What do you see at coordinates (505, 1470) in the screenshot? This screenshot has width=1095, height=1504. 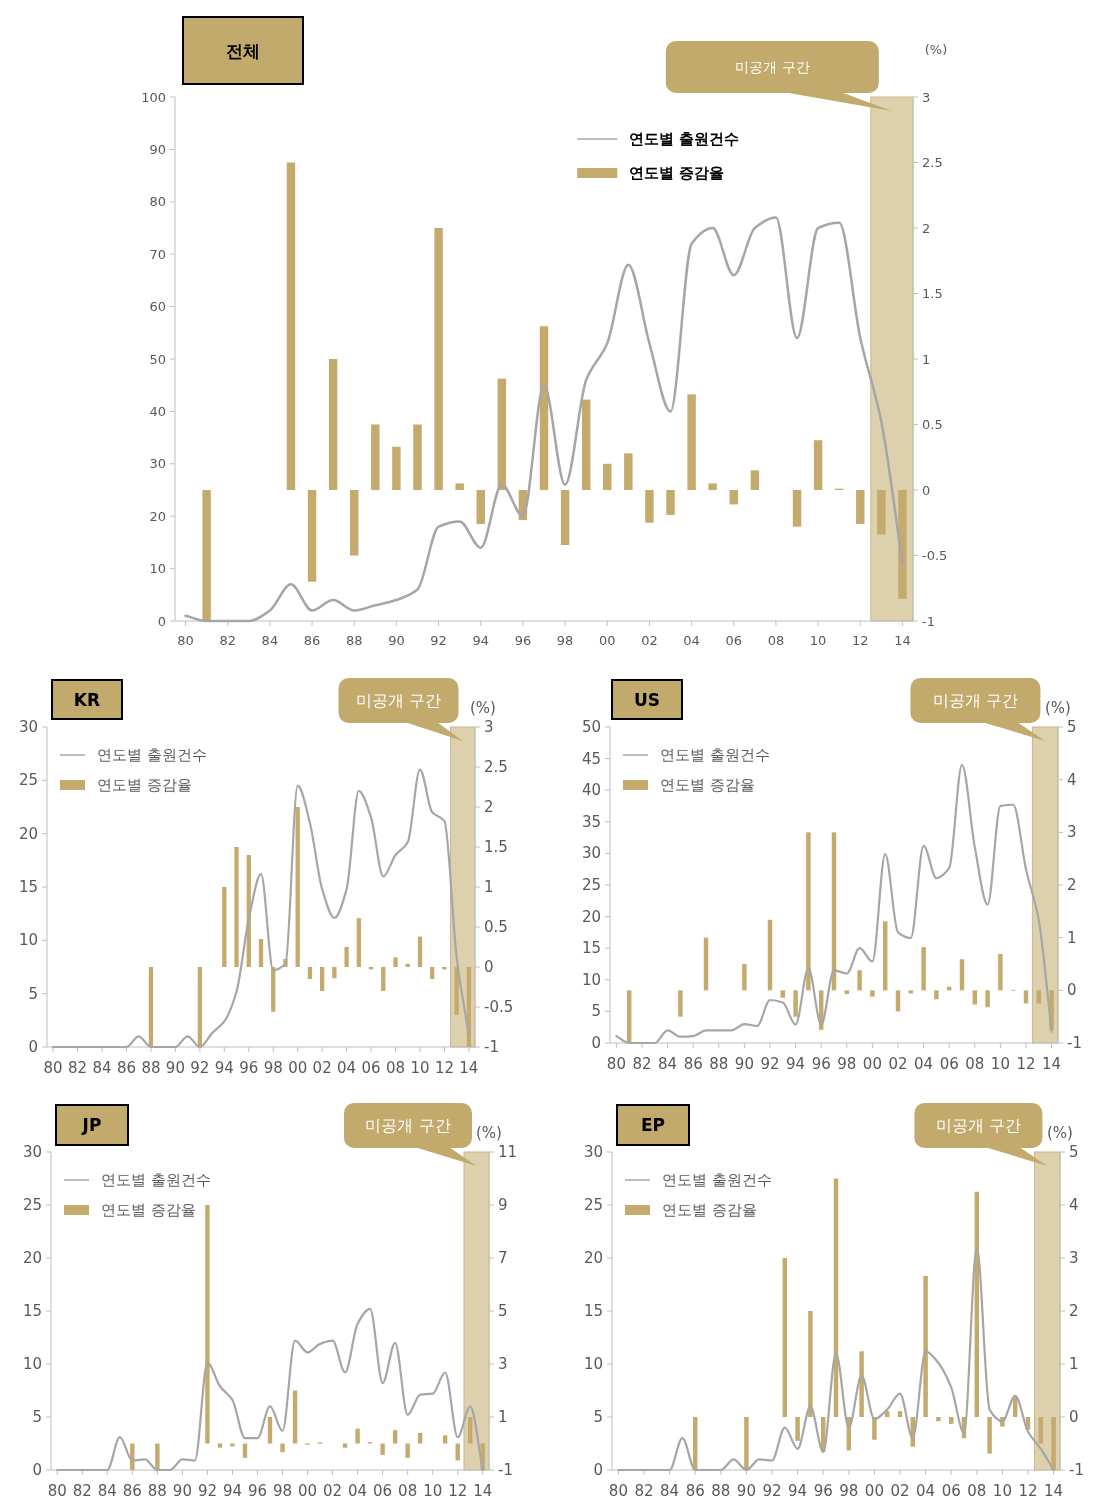 I see `y2-tick-label: -1` at bounding box center [505, 1470].